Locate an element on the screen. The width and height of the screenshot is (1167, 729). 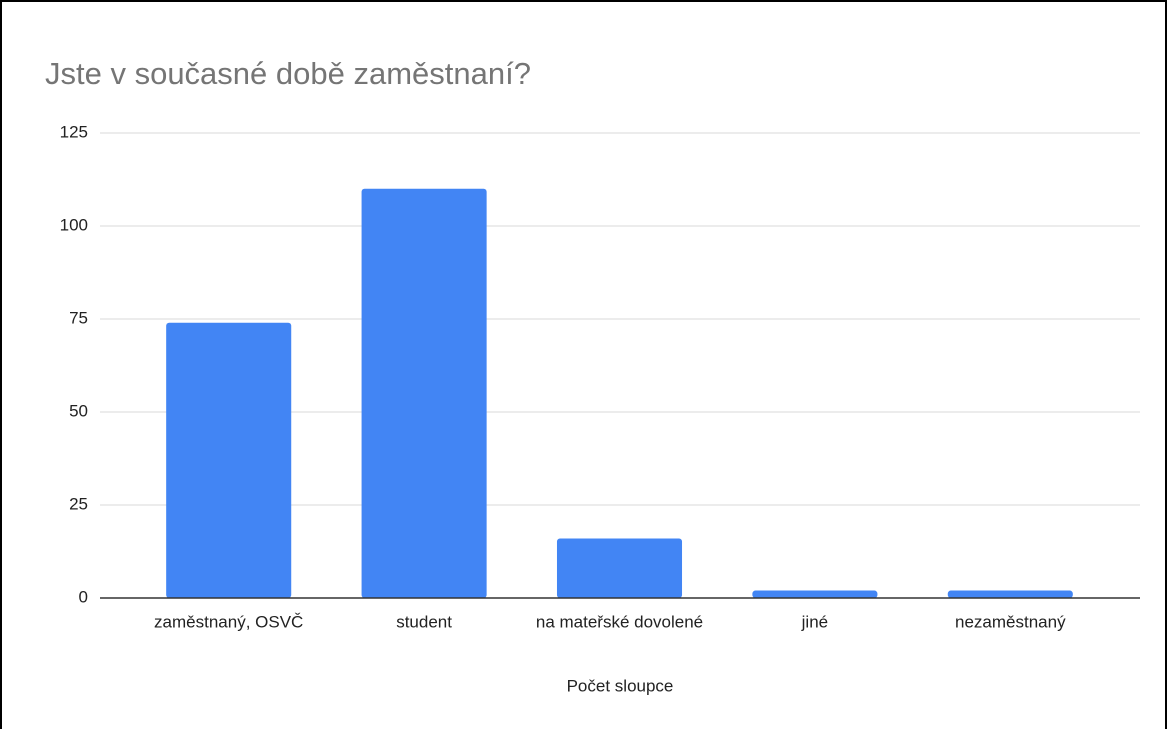
y-tick-label: 25 is located at coordinates (78, 503).